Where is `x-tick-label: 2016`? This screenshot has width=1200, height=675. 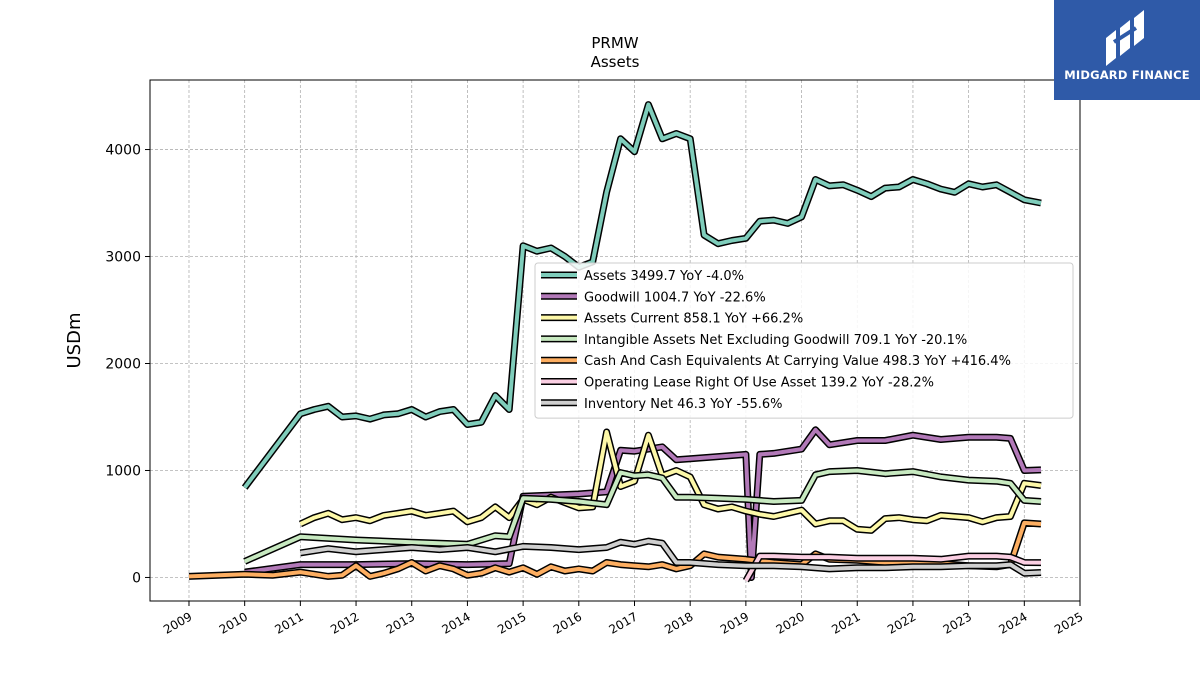 x-tick-label: 2016 is located at coordinates (567, 622).